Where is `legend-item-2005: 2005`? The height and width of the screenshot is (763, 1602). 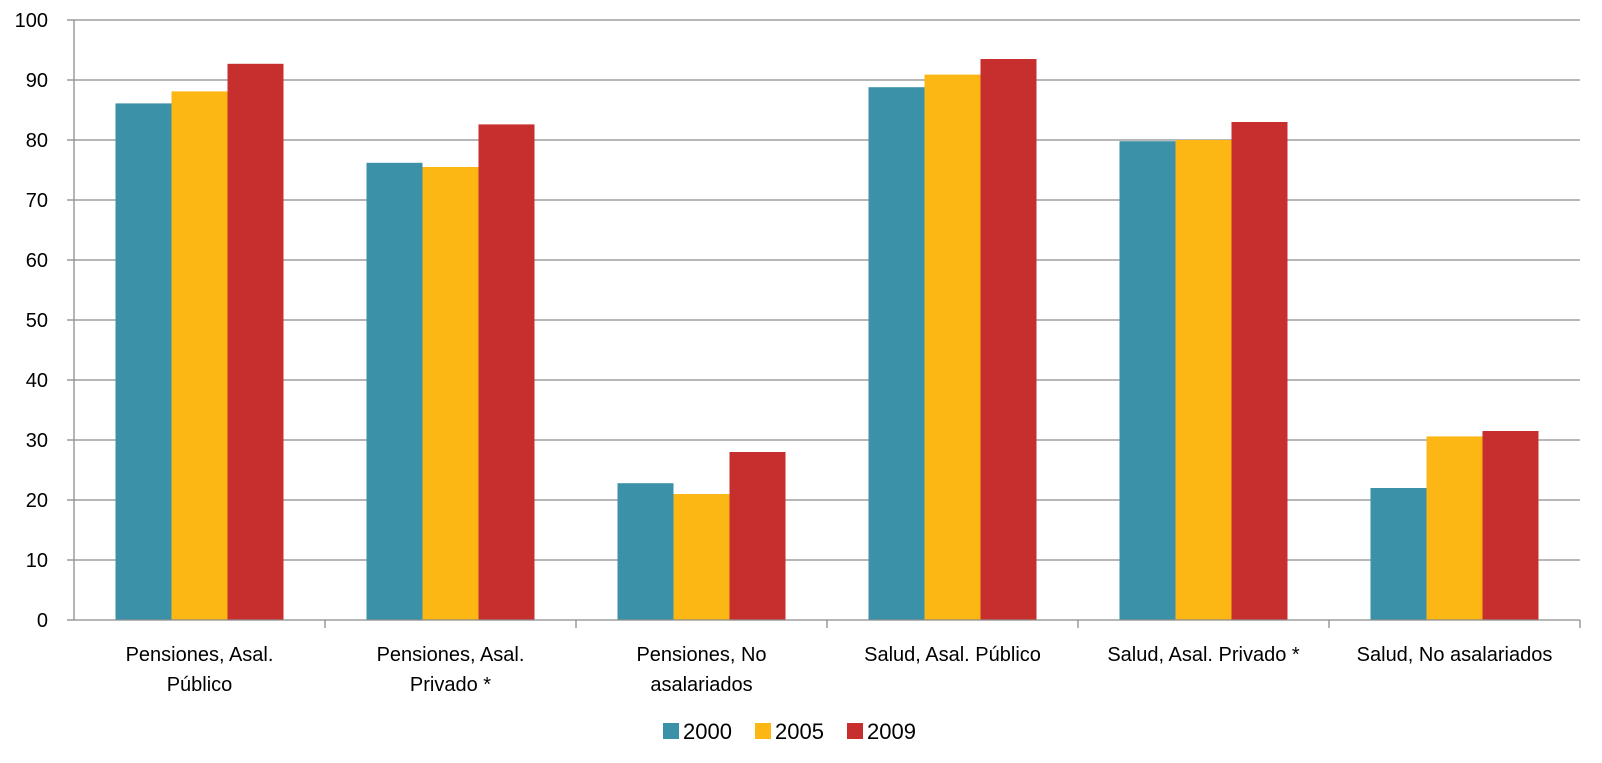 legend-item-2005: 2005 is located at coordinates (789, 731).